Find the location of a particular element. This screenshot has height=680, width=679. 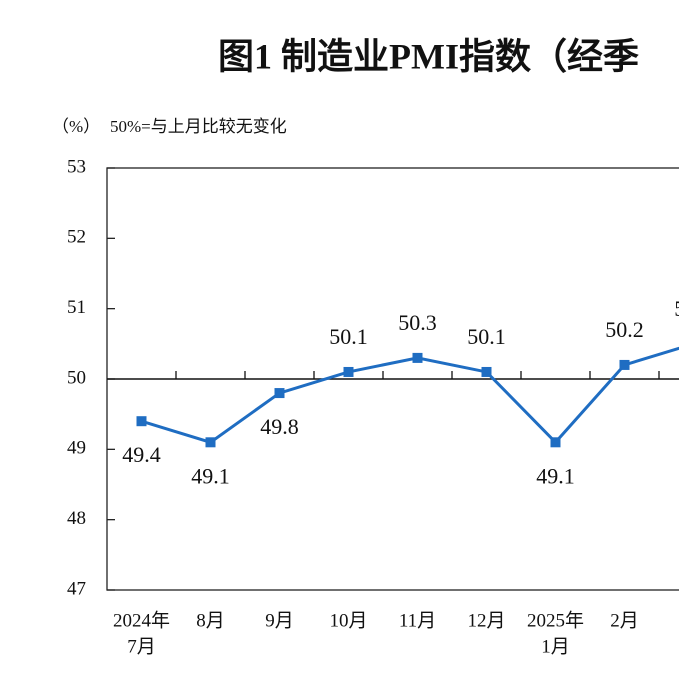

x-tick-label: 12月 is located at coordinates (486, 620).